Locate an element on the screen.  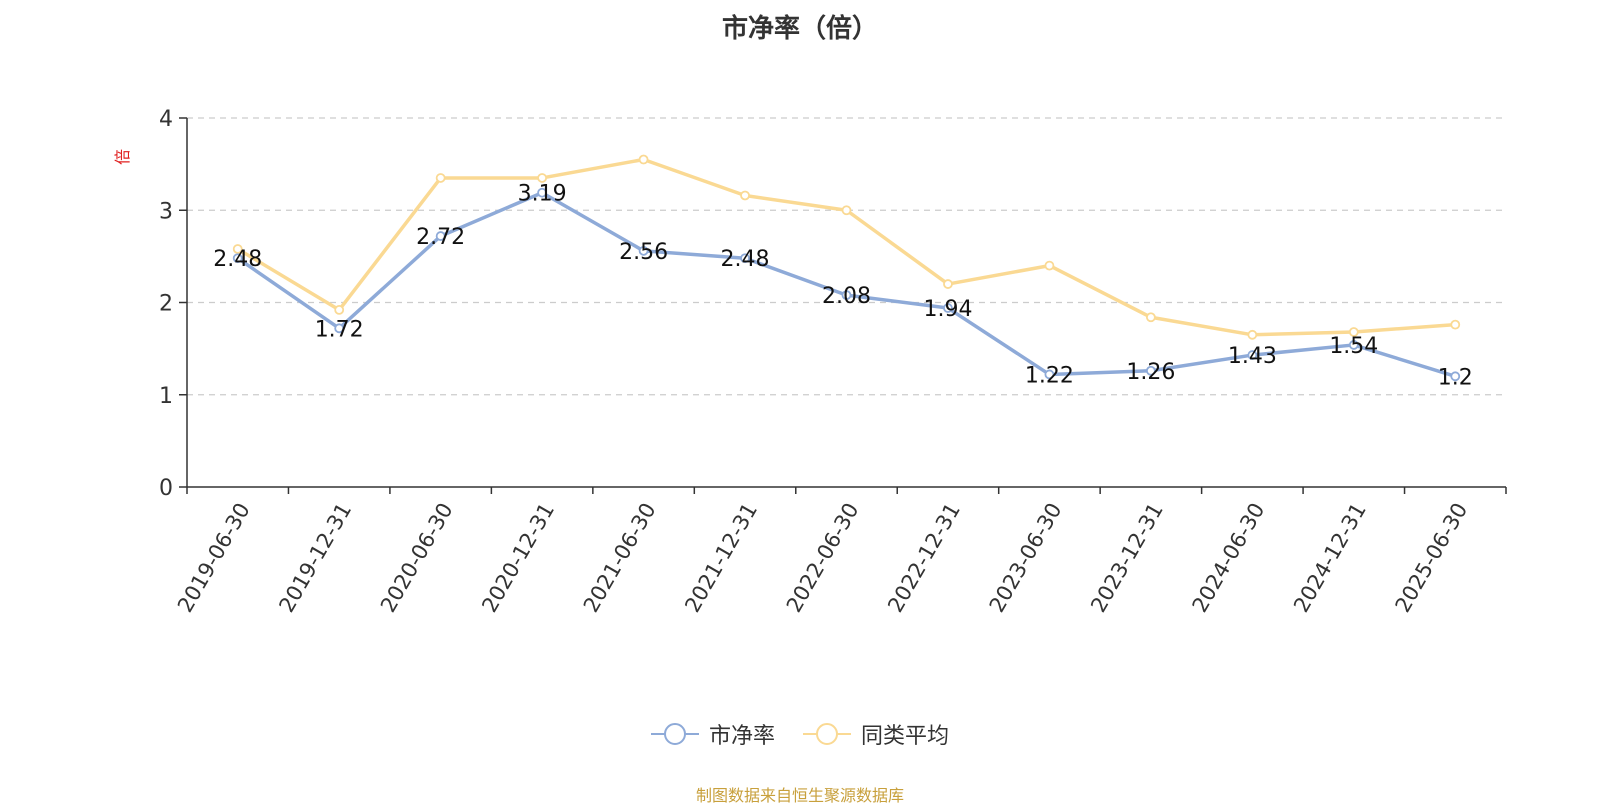
data-label: 2.08 is located at coordinates (846, 296).